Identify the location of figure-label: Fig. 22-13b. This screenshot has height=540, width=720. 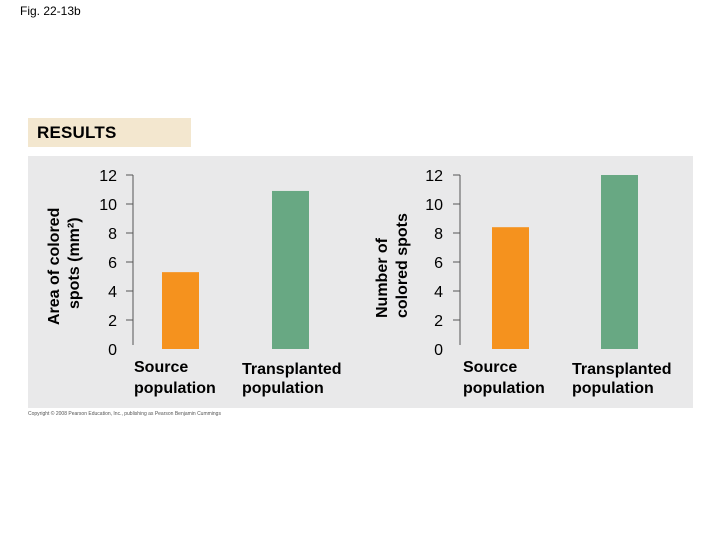
(50, 11).